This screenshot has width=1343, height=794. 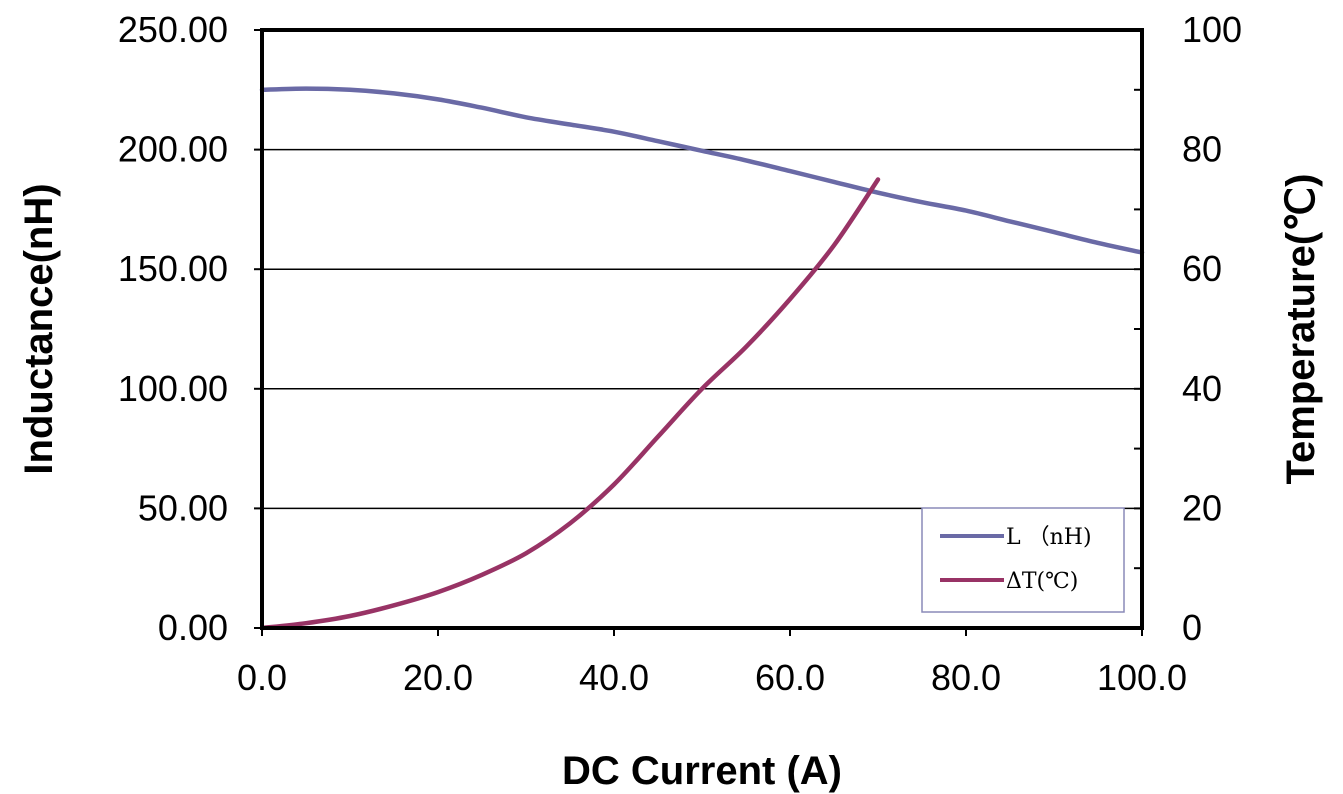 I want to click on x-tick-label: 100.0, so click(x=1142, y=677).